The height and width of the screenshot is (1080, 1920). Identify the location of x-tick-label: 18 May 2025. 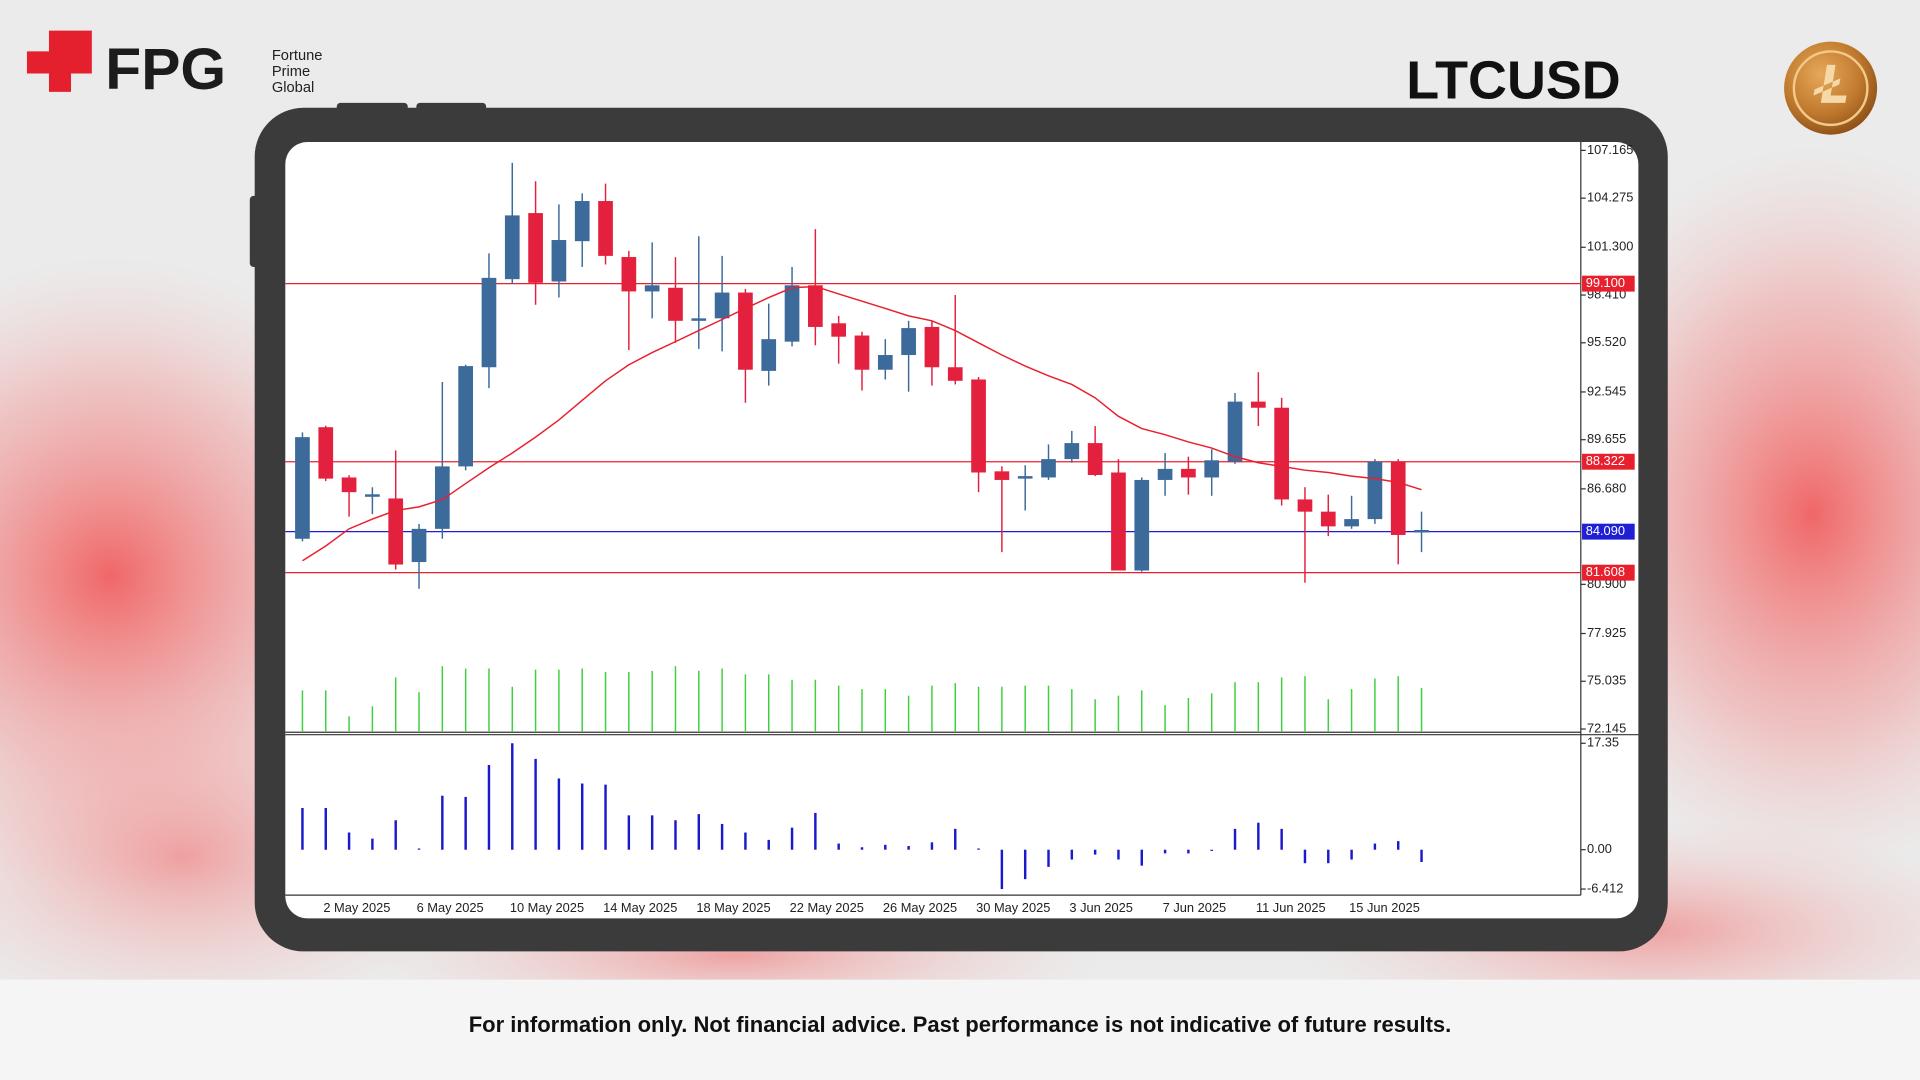
(733, 907).